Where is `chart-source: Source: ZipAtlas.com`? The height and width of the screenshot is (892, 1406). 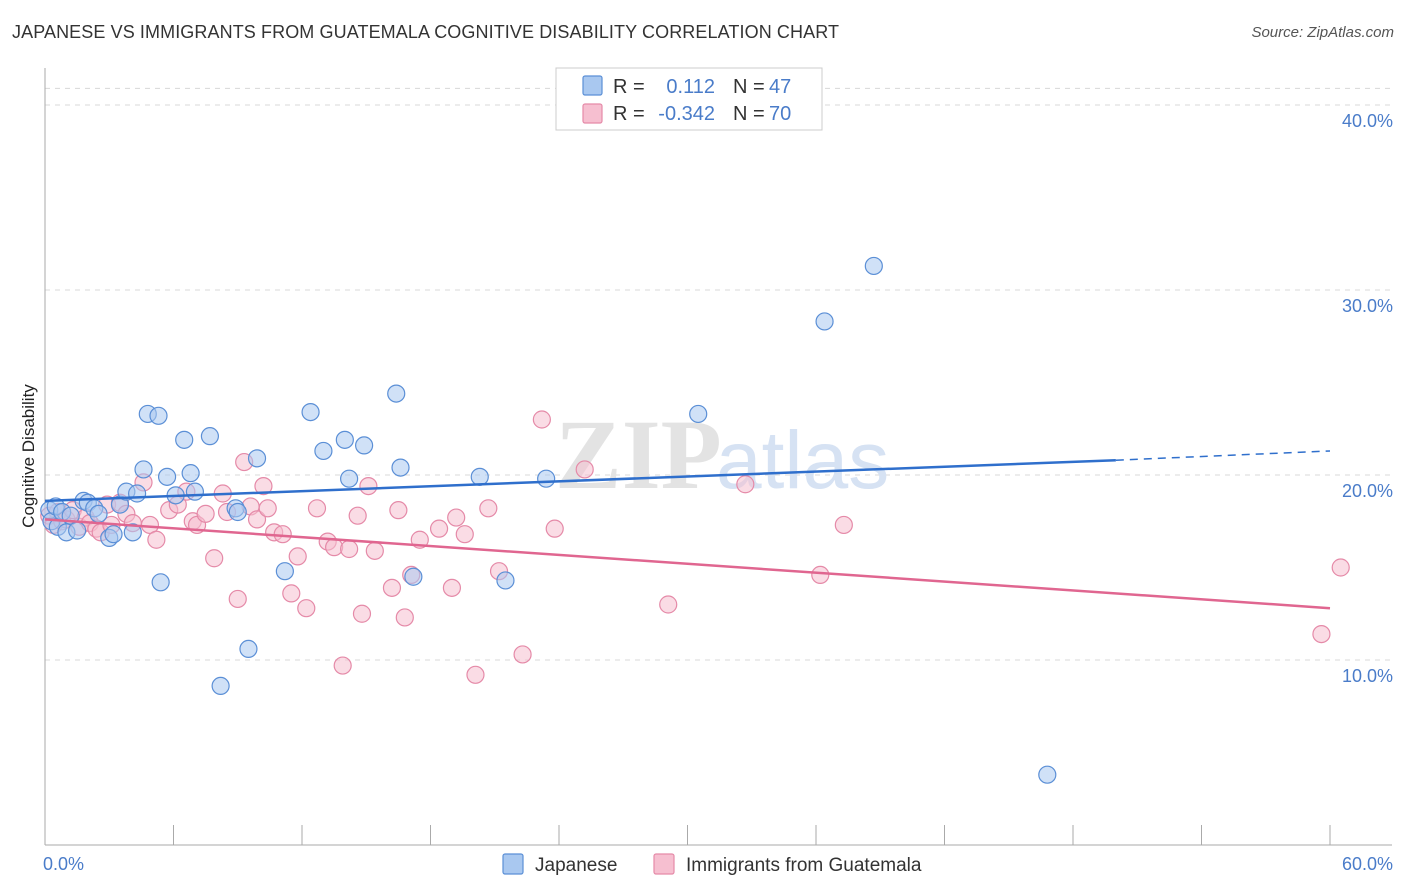
chart-source: Source: ZipAtlas.com is located at coordinates (1322, 32).